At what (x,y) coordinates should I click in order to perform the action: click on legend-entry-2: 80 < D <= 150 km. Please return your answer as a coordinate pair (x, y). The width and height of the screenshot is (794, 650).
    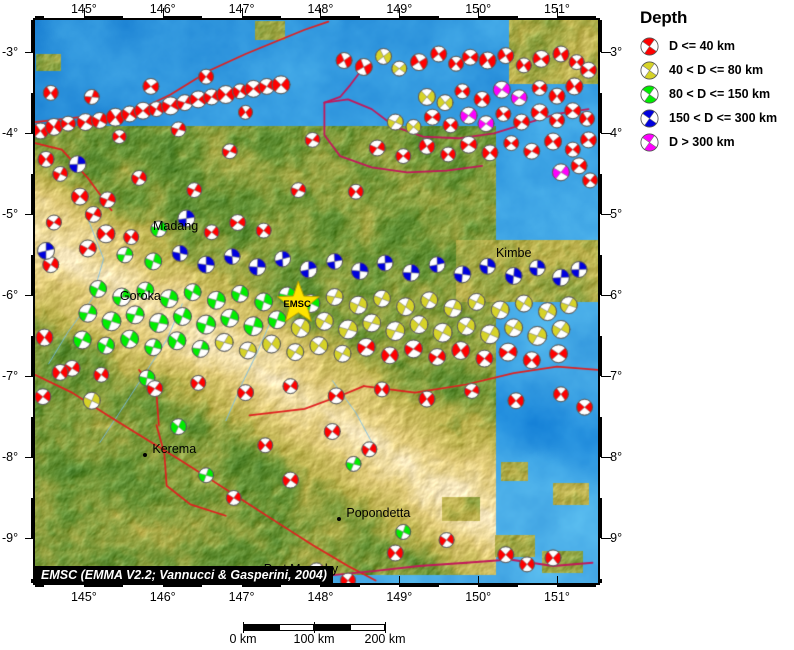
    Looking at the image, I should click on (715, 94).